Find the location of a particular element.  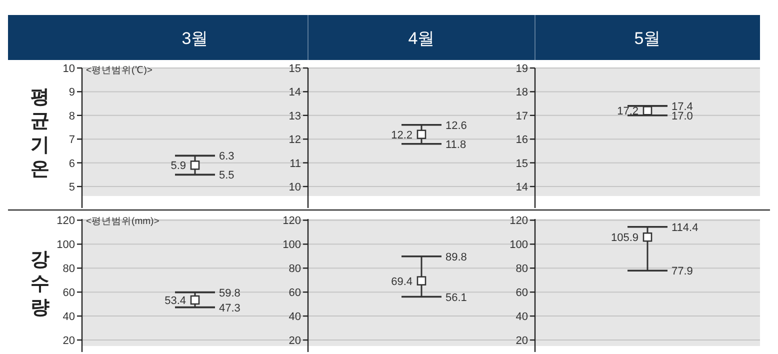

annotation: 56.1 is located at coordinates (456, 298).